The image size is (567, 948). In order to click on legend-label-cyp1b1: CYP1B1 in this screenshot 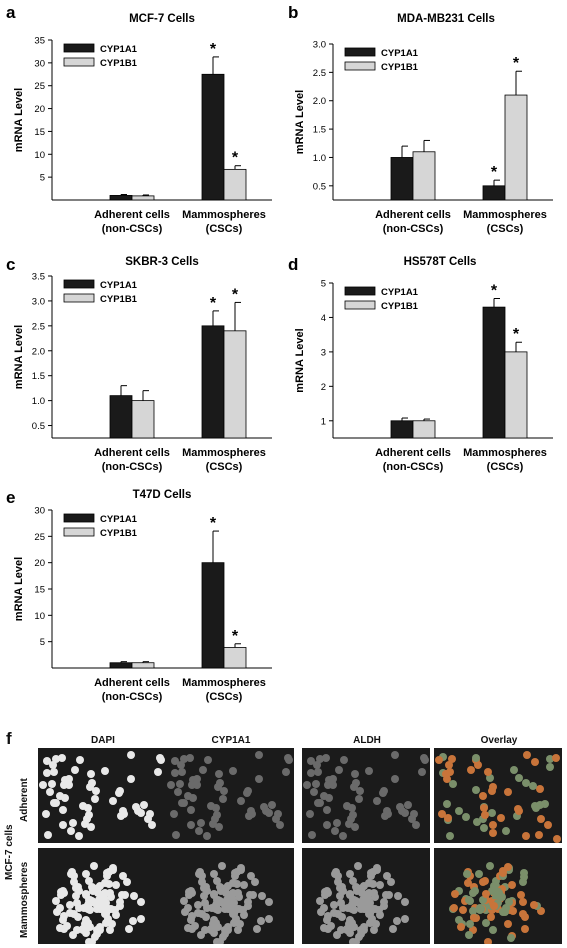, I will do `click(119, 299)`.